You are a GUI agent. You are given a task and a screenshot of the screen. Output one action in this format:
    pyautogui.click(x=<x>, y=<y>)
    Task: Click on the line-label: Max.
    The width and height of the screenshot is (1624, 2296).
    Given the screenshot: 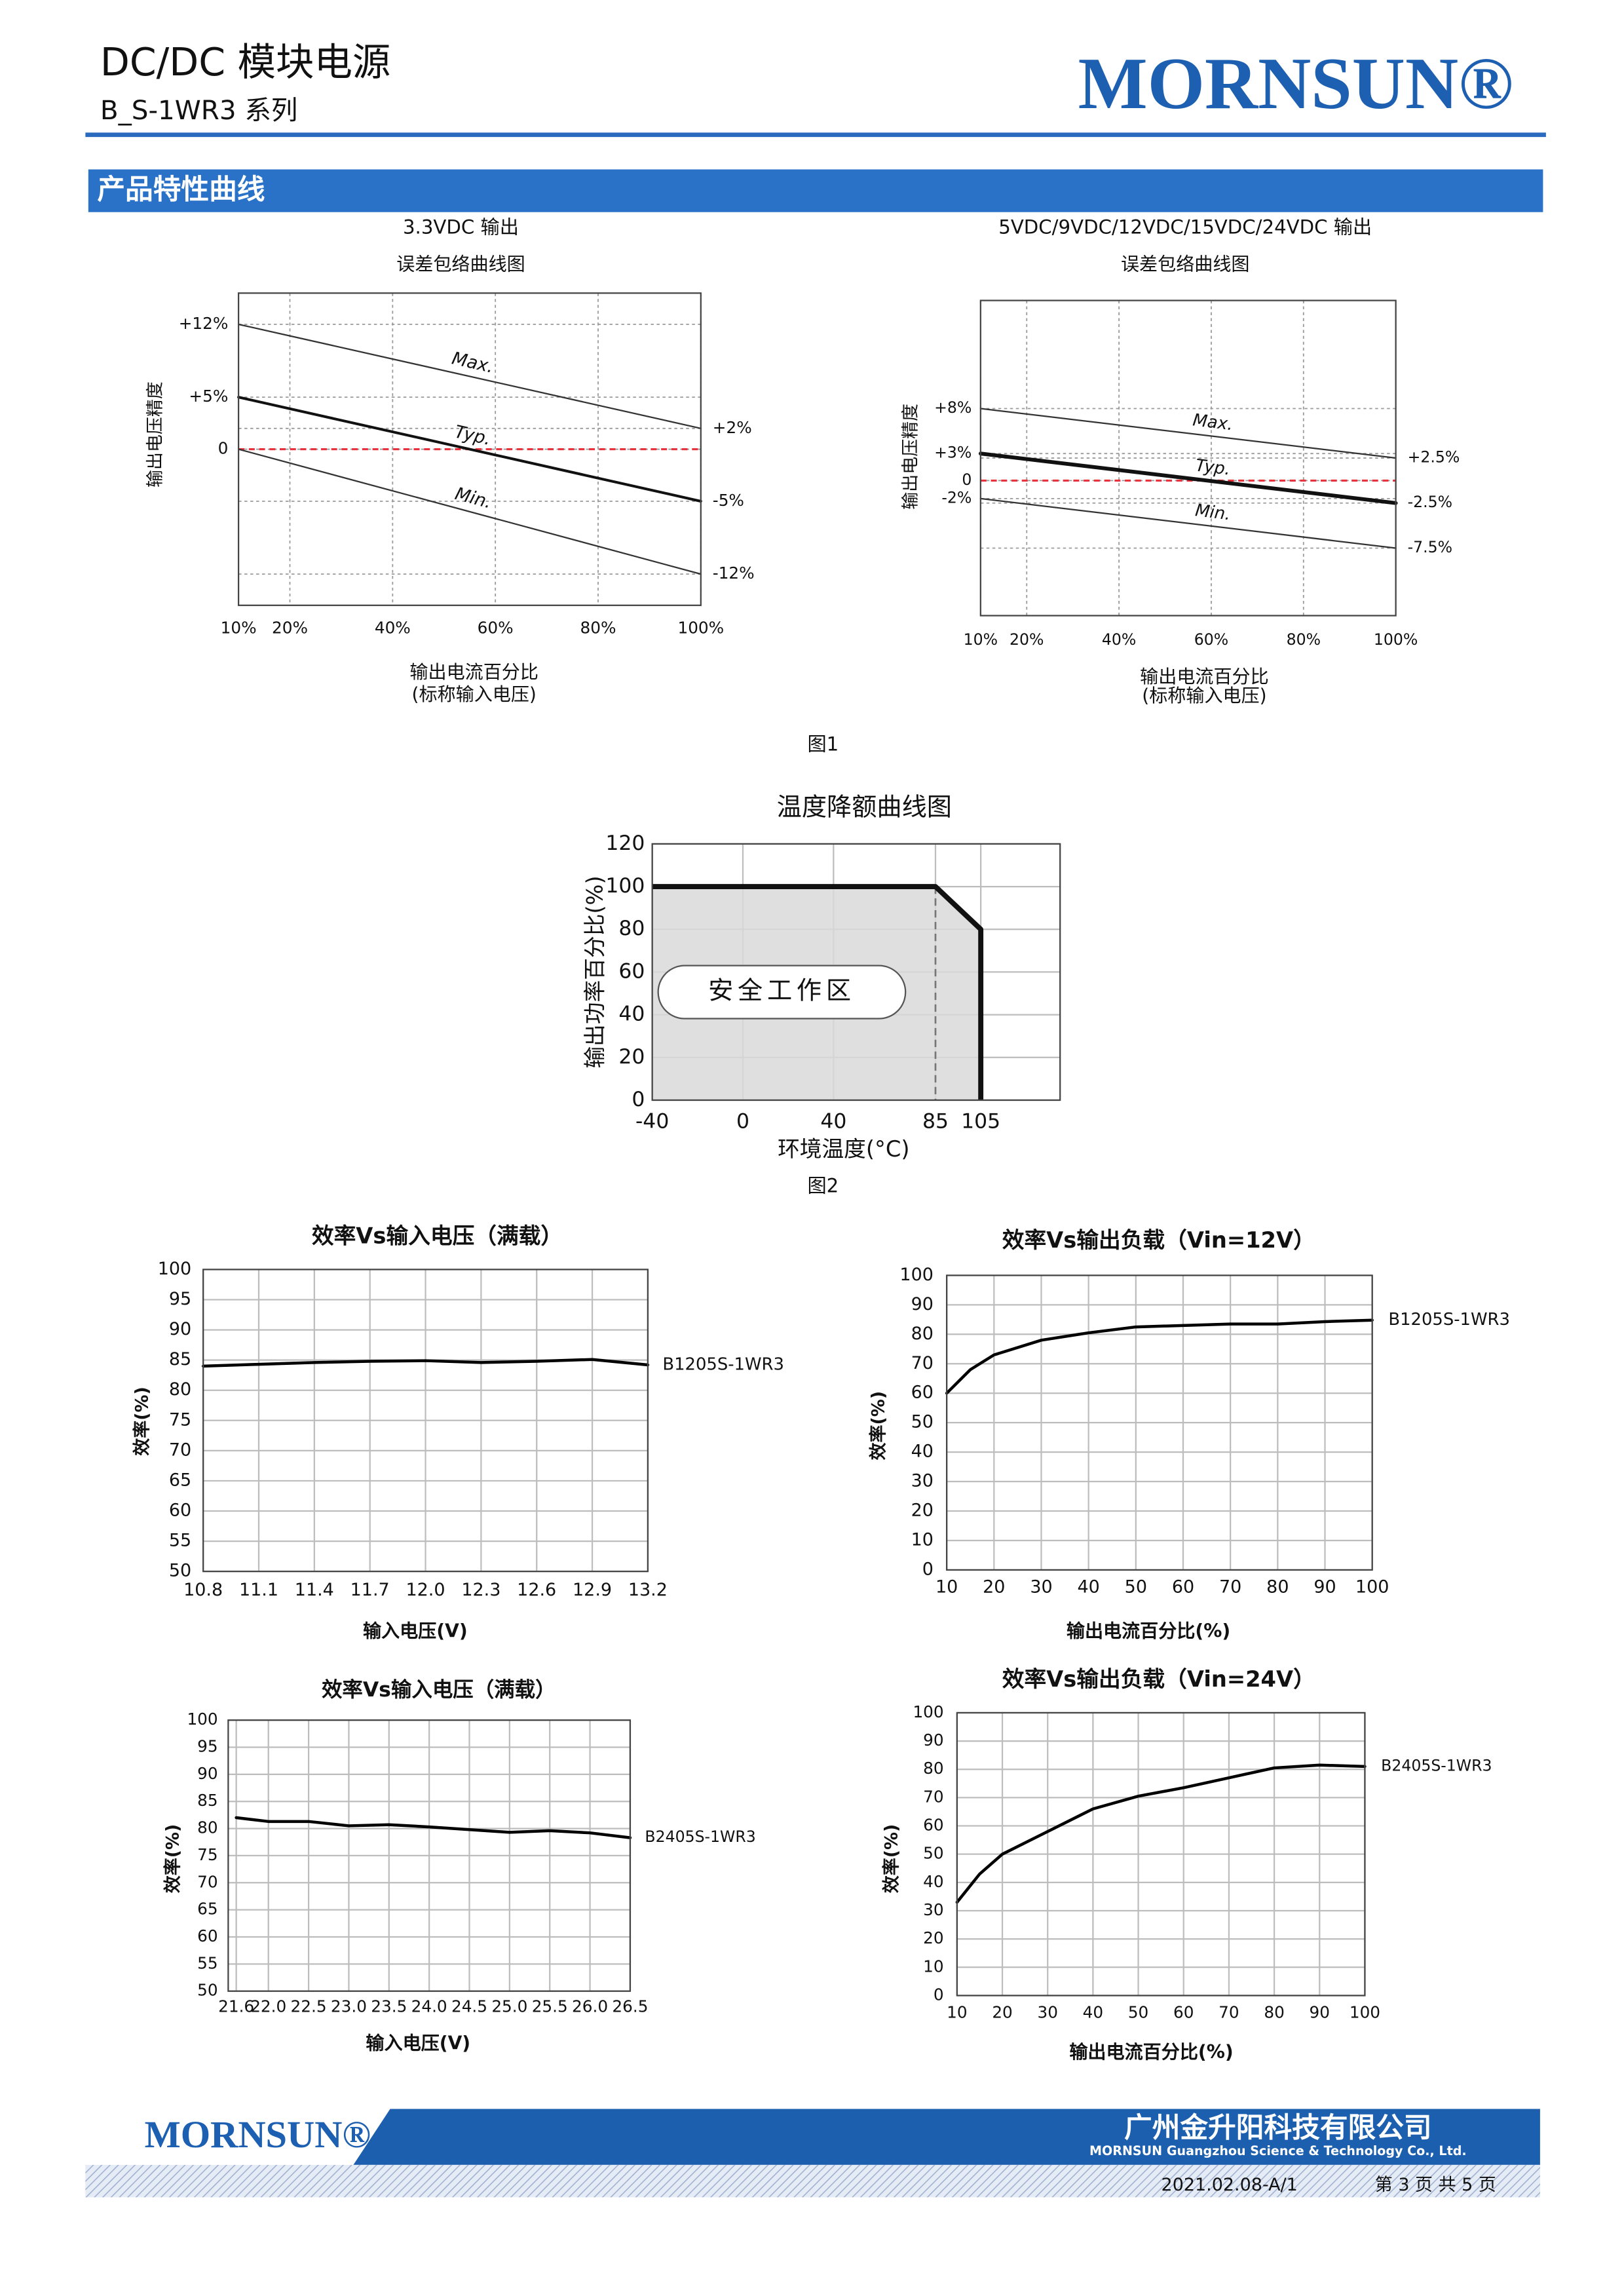 What is the action you would take?
    pyautogui.click(x=1213, y=422)
    